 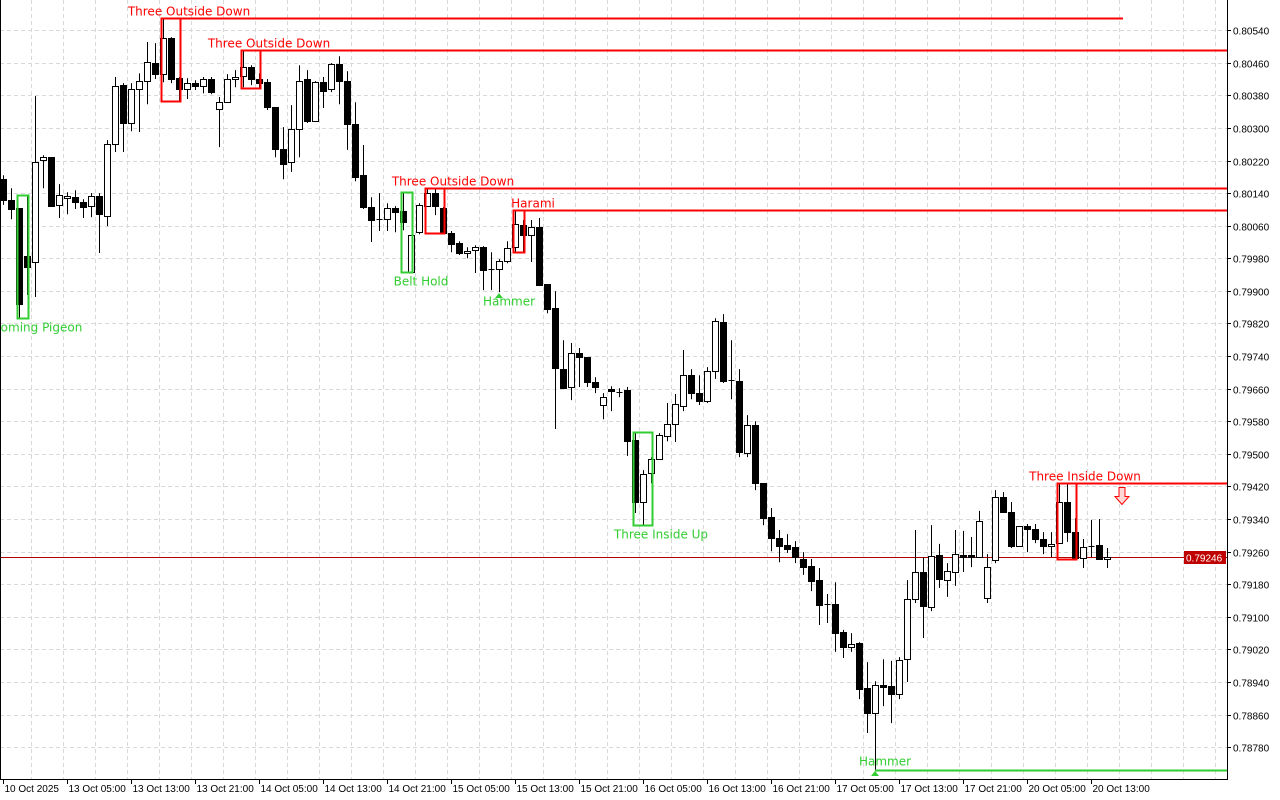 I want to click on time-tick-label: 15 Oct 21:00, so click(x=610, y=789).